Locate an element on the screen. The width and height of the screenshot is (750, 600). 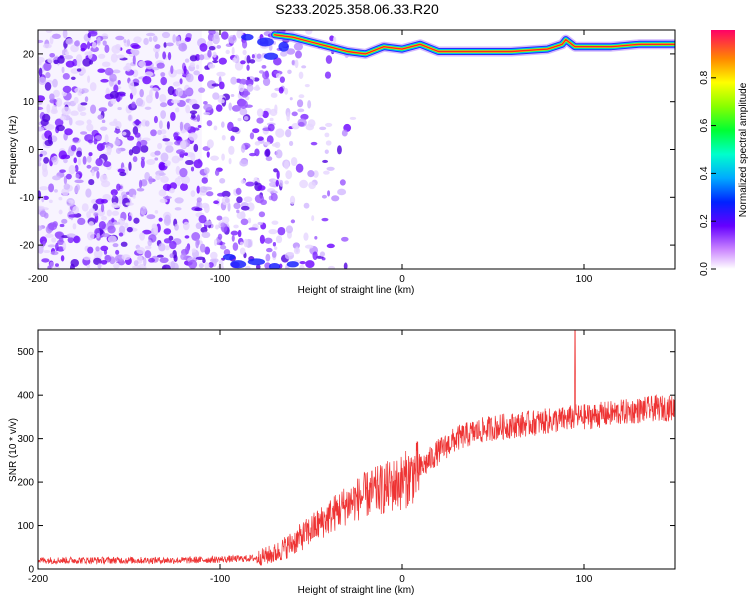
top-x-label: Height of straight line (km) is located at coordinates (356, 290).